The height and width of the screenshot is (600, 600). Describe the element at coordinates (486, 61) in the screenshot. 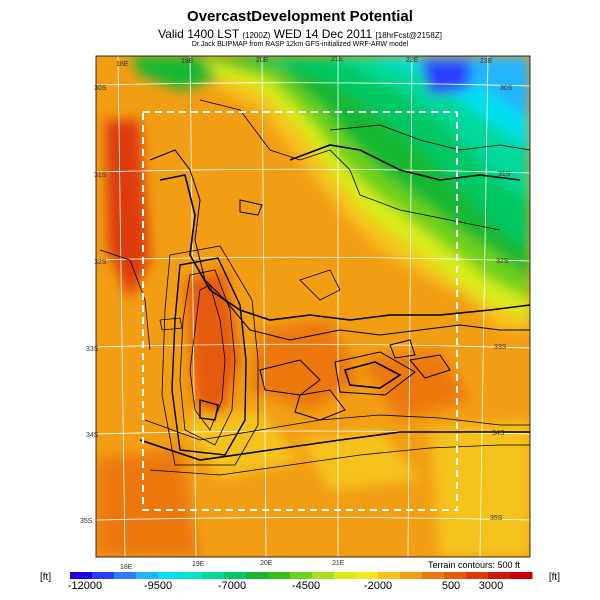

I see `lon-label: 23E` at that location.